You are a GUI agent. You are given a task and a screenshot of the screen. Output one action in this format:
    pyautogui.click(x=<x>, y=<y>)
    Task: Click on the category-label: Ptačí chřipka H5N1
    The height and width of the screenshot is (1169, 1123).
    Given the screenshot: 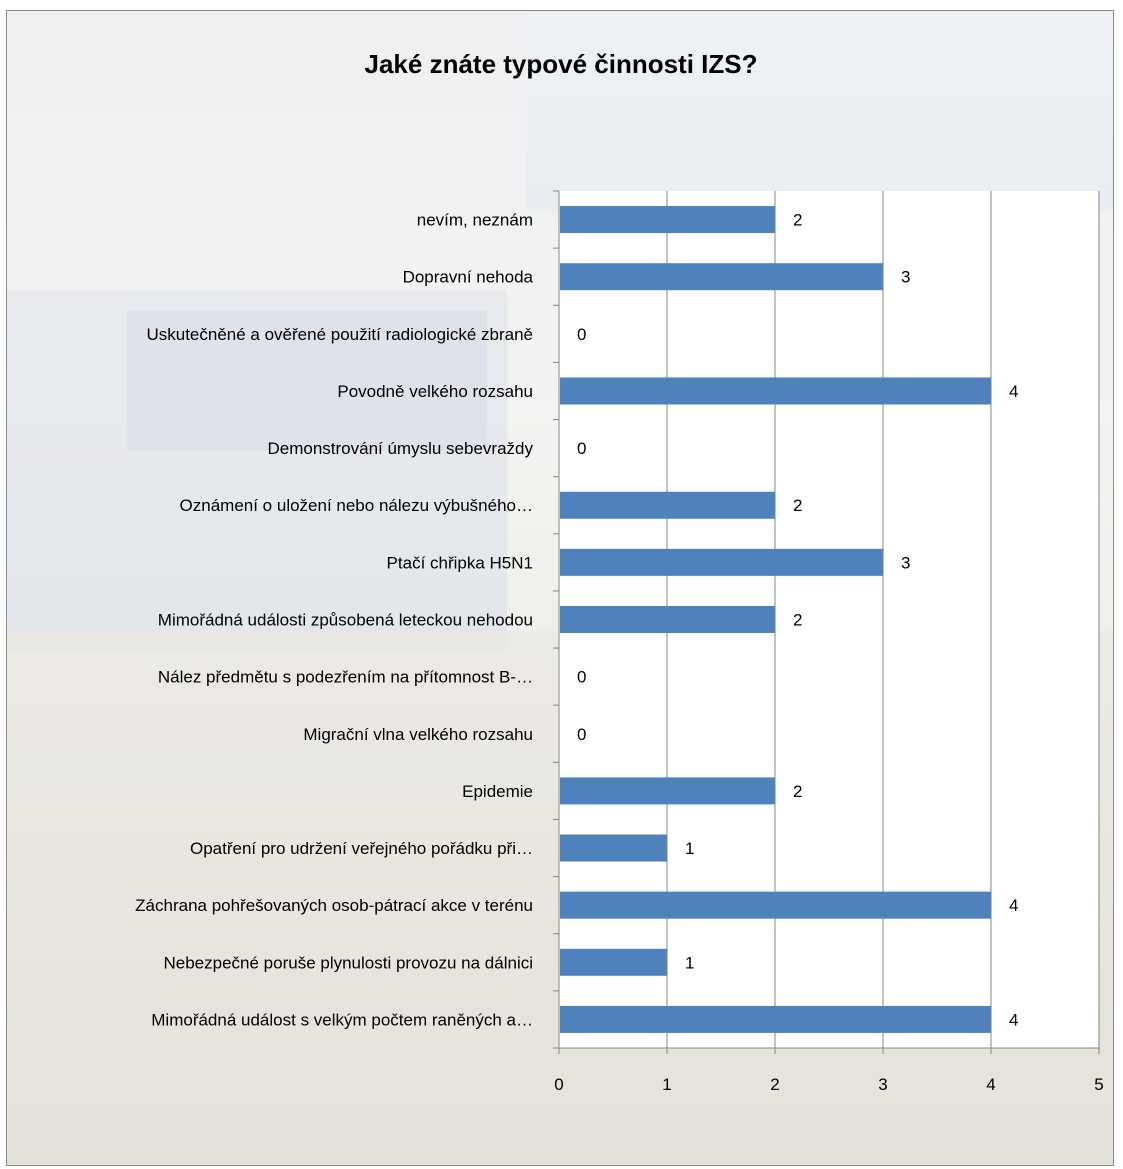 What is the action you would take?
    pyautogui.click(x=460, y=562)
    